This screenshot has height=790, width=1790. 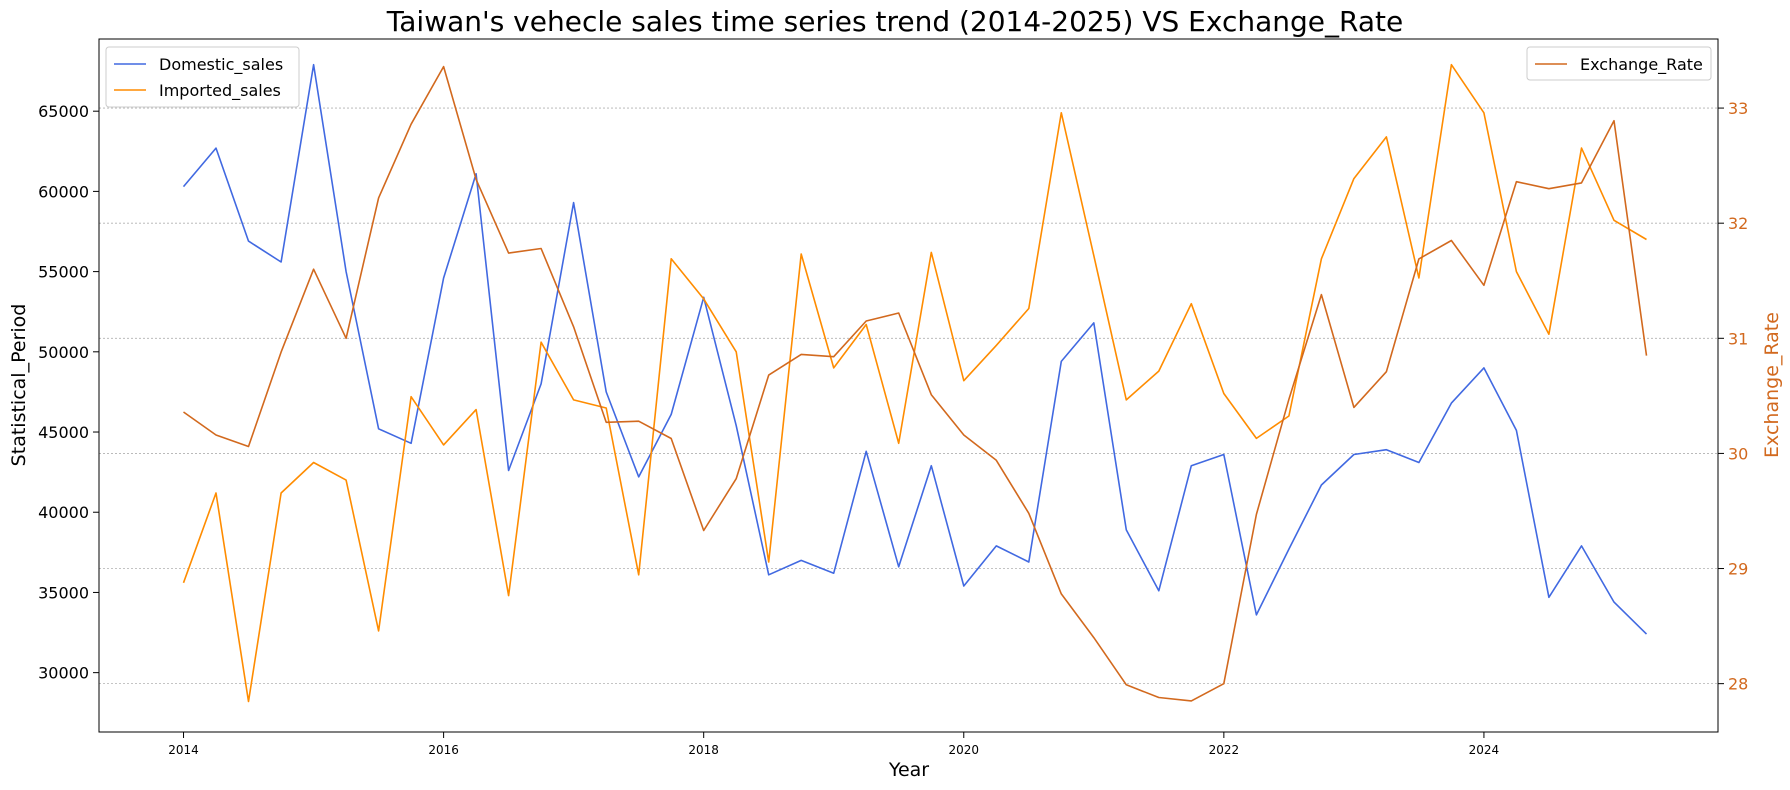 I want to click on y-axis-label: Statistical_Period, so click(x=19, y=385).